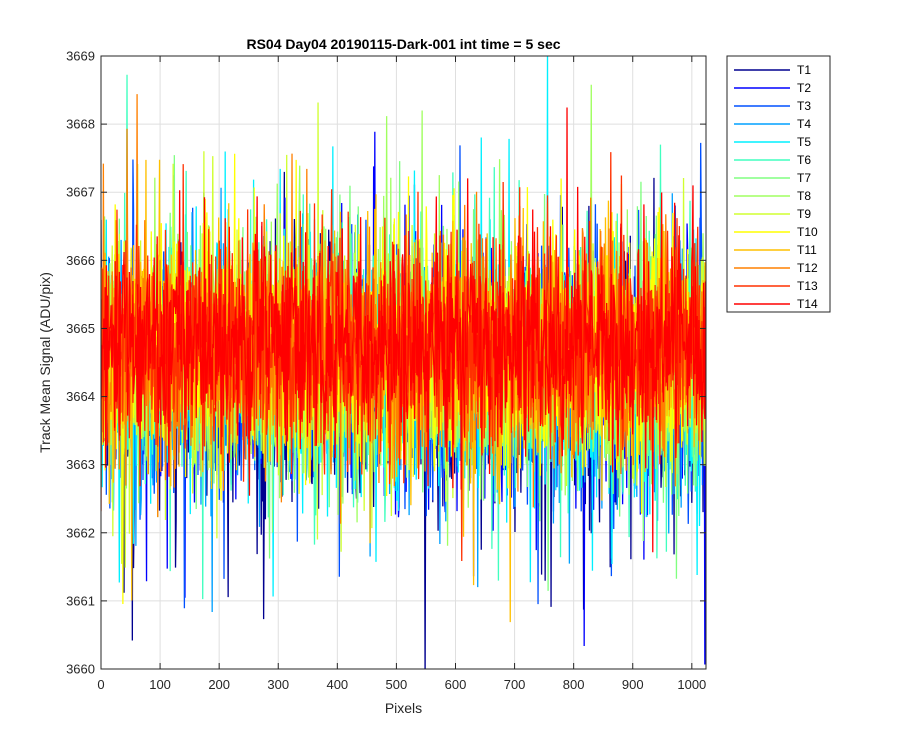  Describe the element at coordinates (219, 684) in the screenshot. I see `x-tick-label: 200` at that location.